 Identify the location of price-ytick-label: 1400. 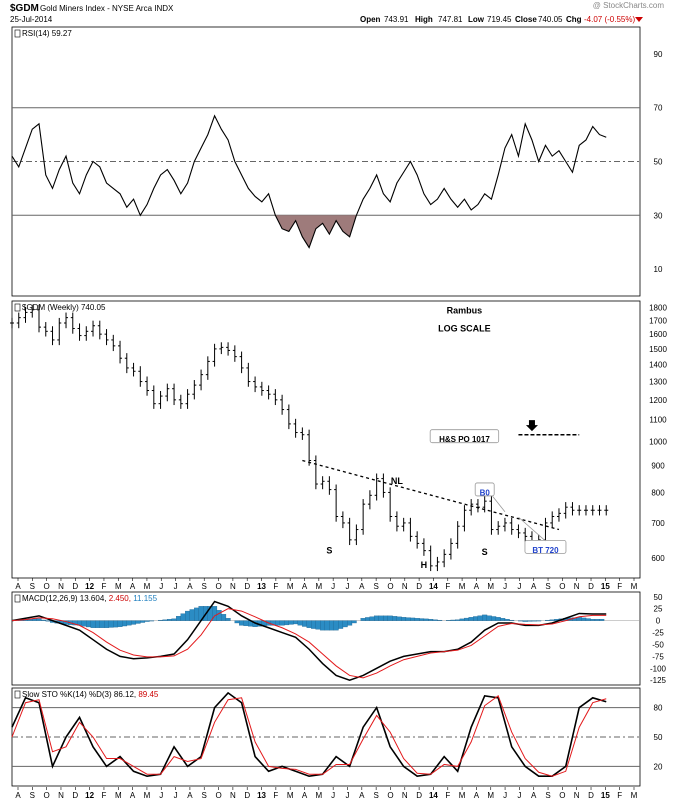
(658, 365).